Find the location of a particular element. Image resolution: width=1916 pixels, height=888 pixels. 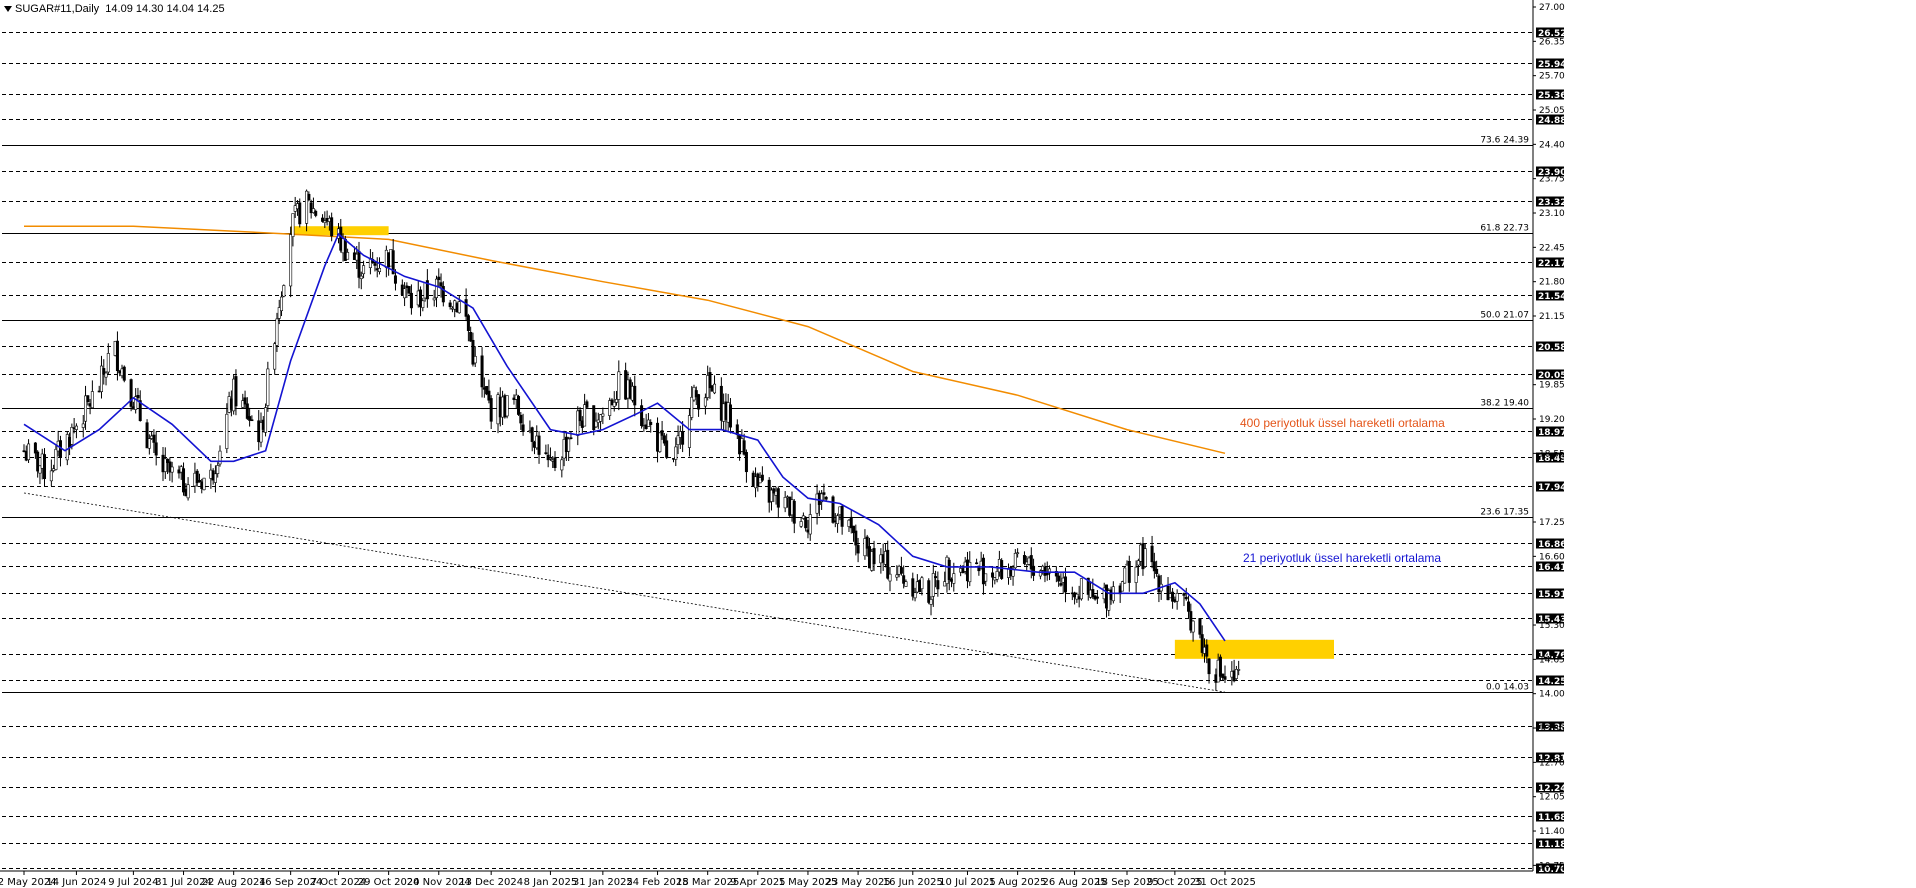

level-tag-label: 11.68 is located at coordinates (1552, 818).